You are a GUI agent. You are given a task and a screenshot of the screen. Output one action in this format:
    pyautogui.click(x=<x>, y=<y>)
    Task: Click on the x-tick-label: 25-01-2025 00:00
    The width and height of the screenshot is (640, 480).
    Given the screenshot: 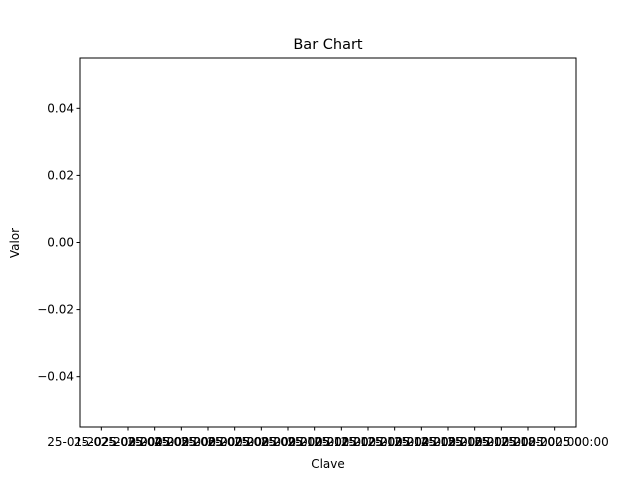 What is the action you would take?
    pyautogui.click(x=101, y=442)
    